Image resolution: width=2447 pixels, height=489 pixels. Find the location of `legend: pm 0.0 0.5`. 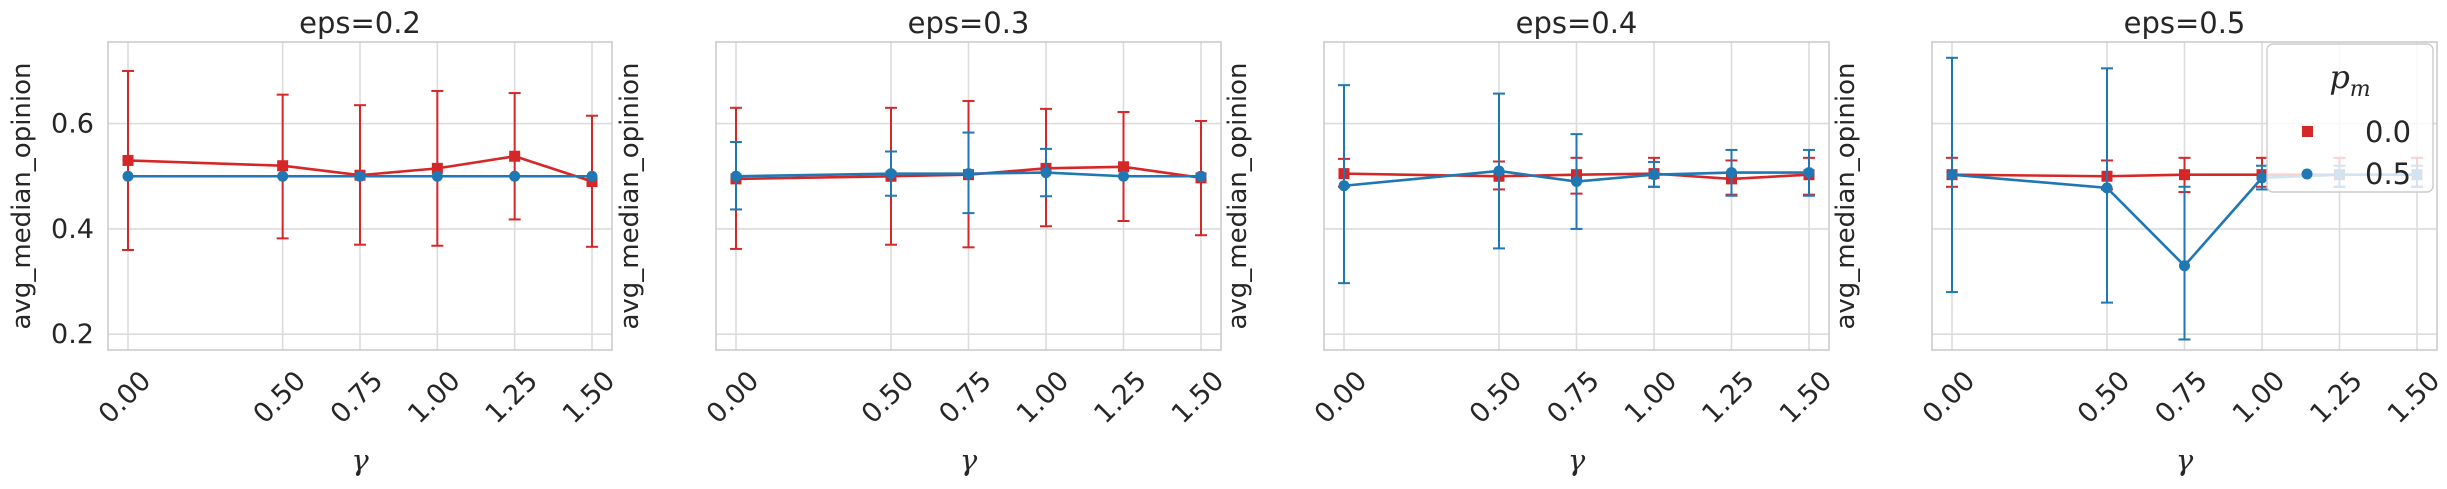

legend: pm 0.0 0.5 is located at coordinates (2350, 118).